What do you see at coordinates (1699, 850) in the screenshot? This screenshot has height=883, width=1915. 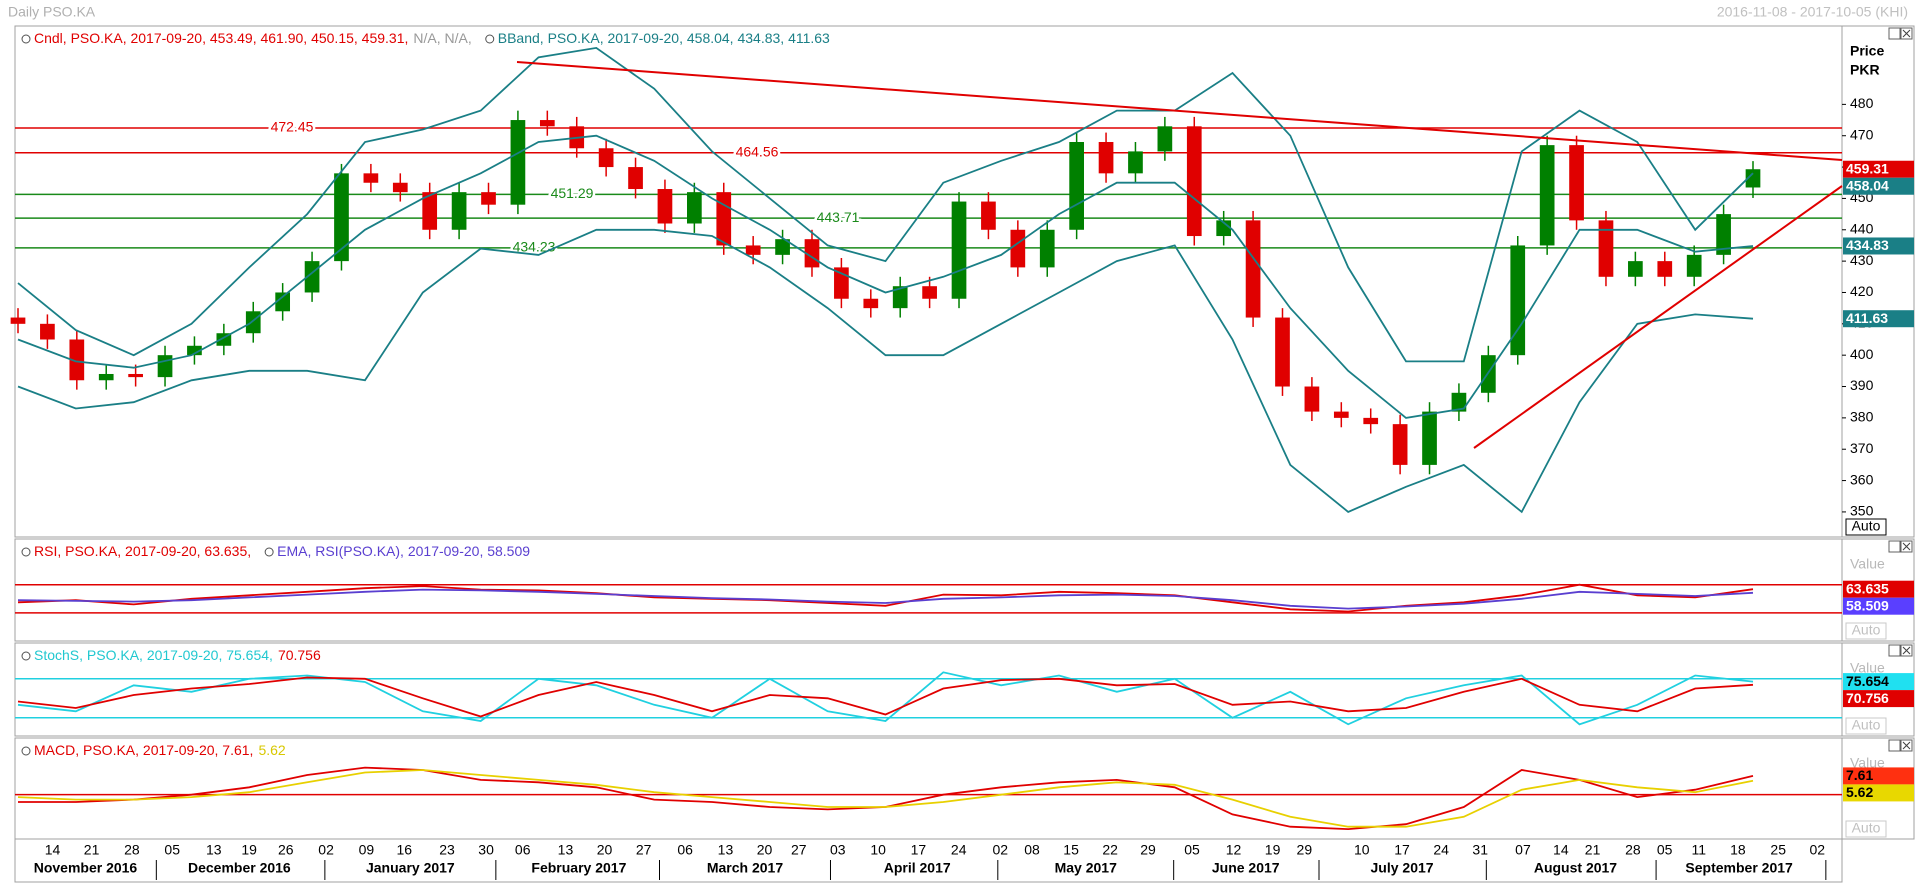 I see `x-day-label: 11` at bounding box center [1699, 850].